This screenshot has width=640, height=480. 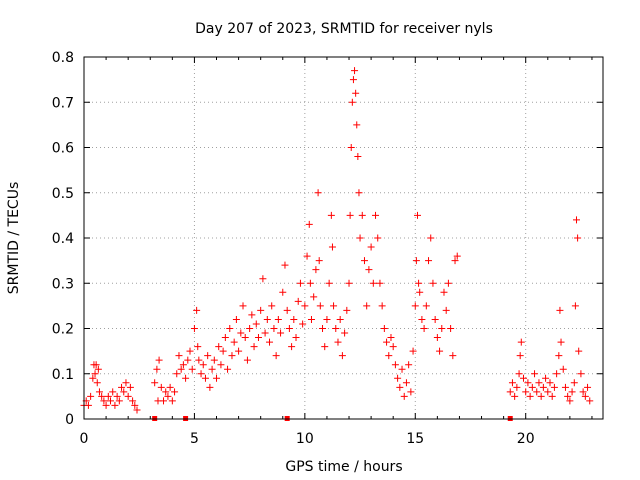 What do you see at coordinates (526, 439) in the screenshot?
I see `x-tick-label: 20` at bounding box center [526, 439].